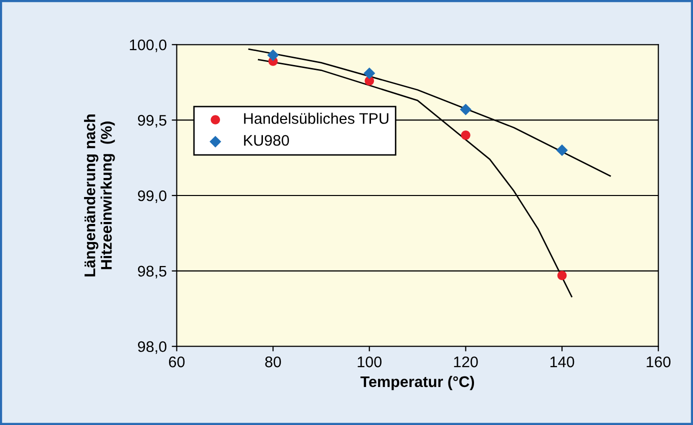  What do you see at coordinates (370, 362) in the screenshot?
I see `x-tick-label: 100` at bounding box center [370, 362].